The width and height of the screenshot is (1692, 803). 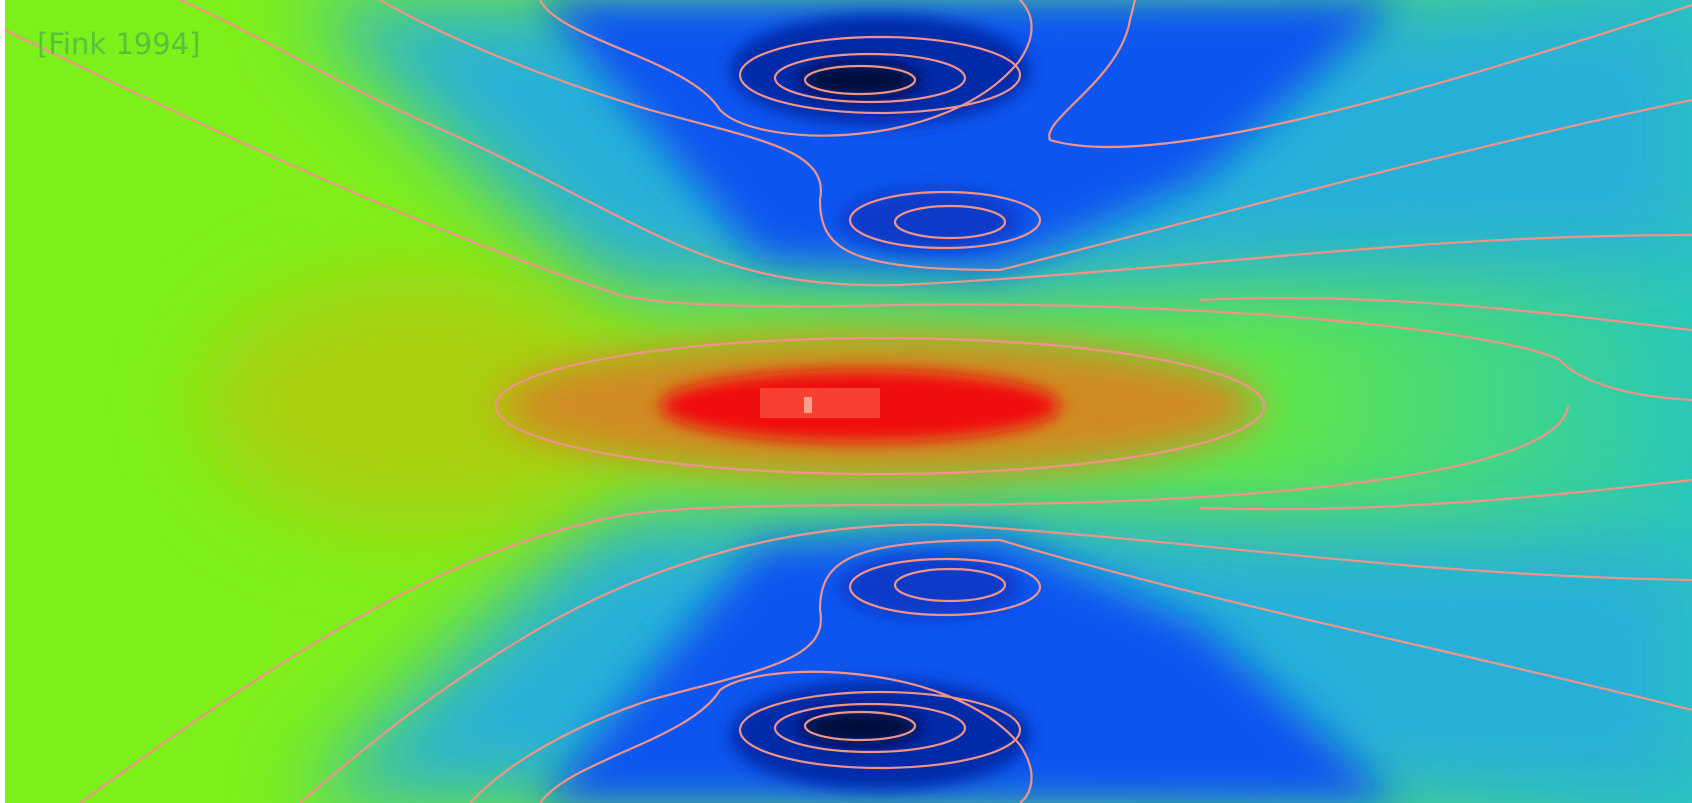 What do you see at coordinates (118, 44) in the screenshot?
I see `source-label: [Fink 1994]` at bounding box center [118, 44].